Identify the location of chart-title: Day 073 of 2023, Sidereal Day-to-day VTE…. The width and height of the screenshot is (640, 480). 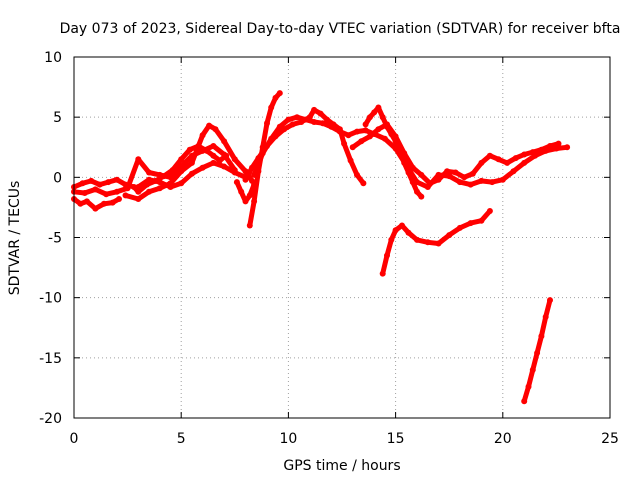
(340, 29).